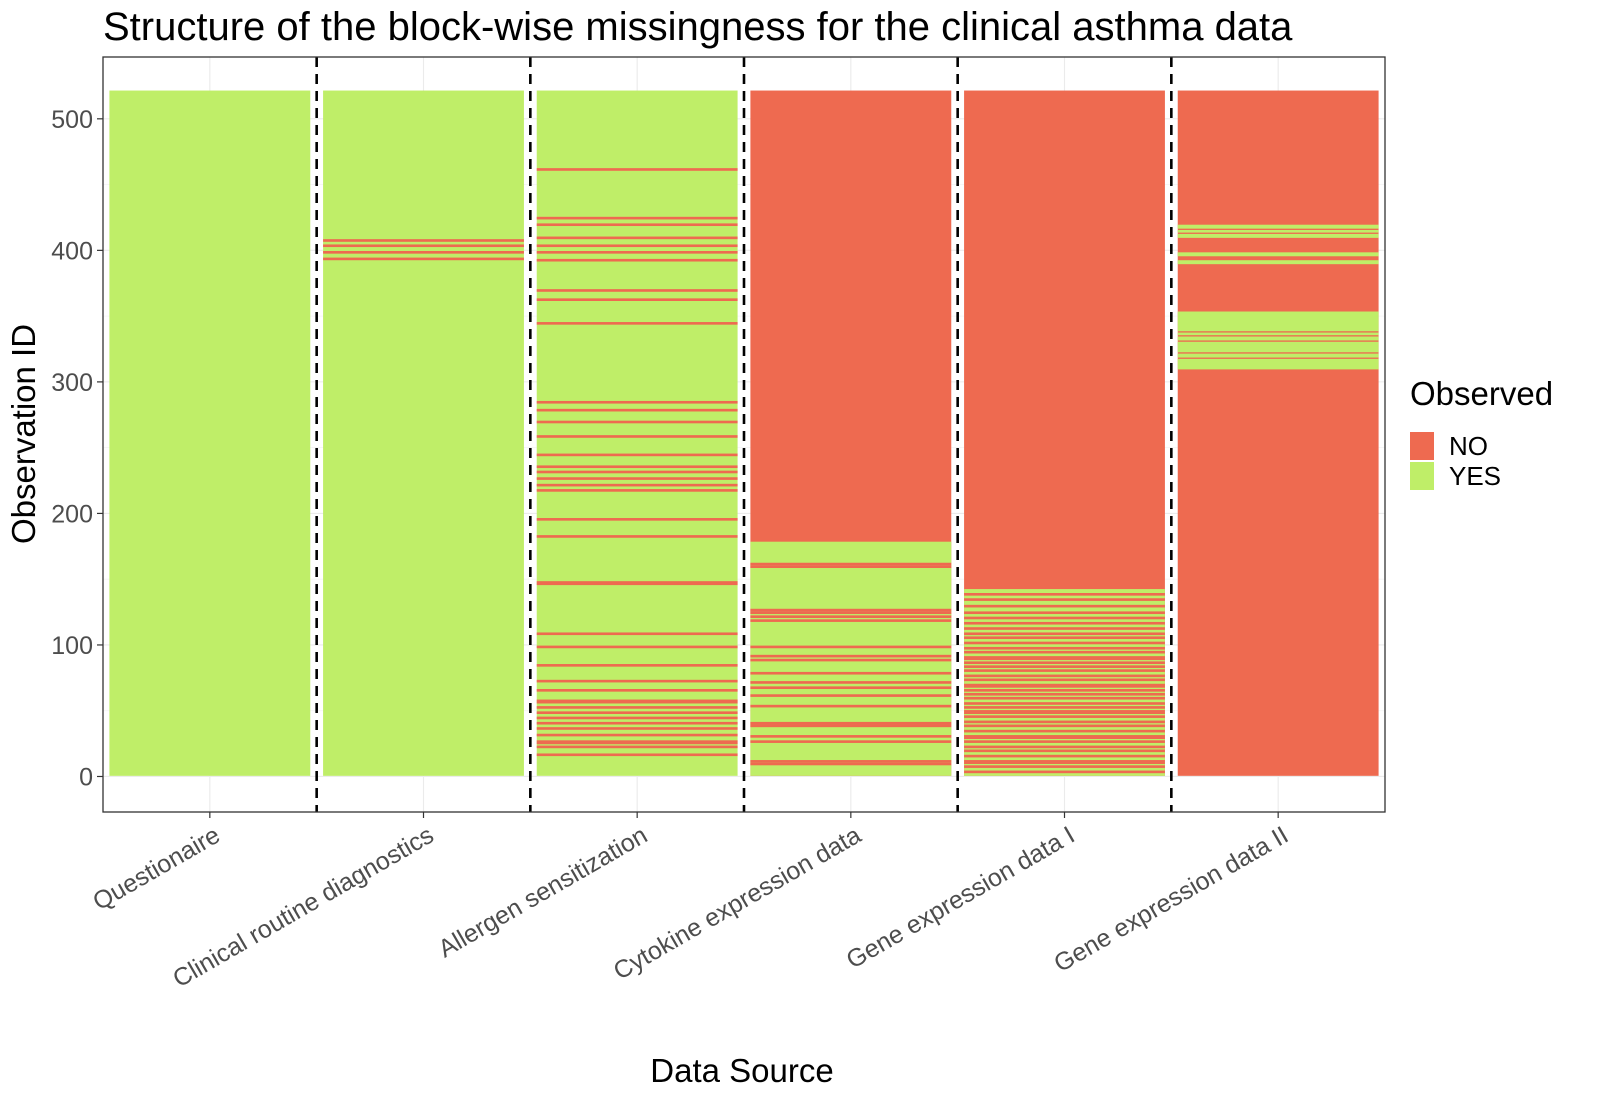  Describe the element at coordinates (1468, 446) in the screenshot. I see `legend-label-no: NO` at that location.